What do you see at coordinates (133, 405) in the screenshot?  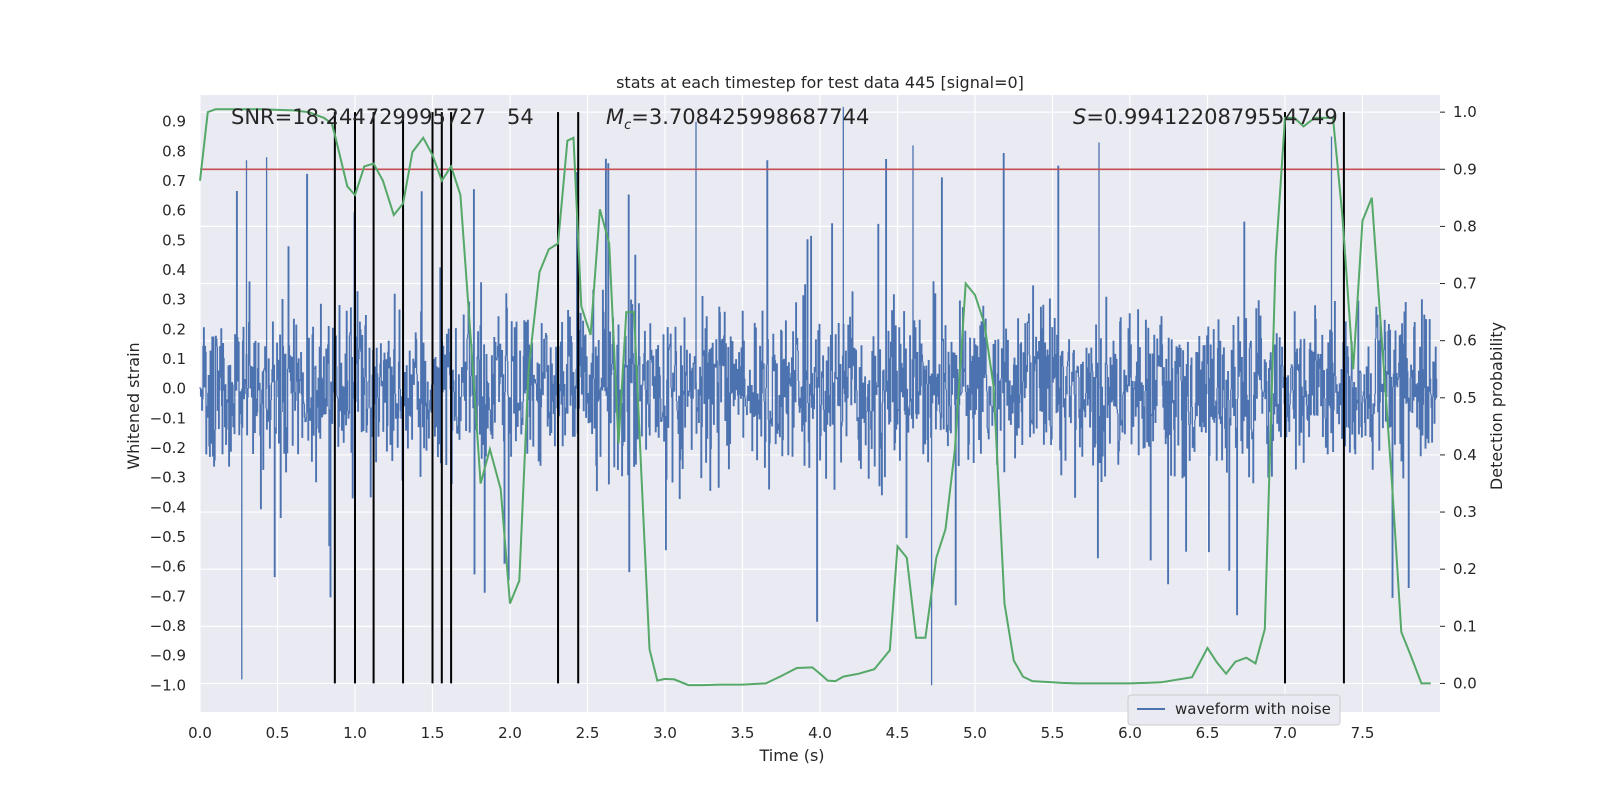 I see `left-y-axis-label: Whitened strain` at bounding box center [133, 405].